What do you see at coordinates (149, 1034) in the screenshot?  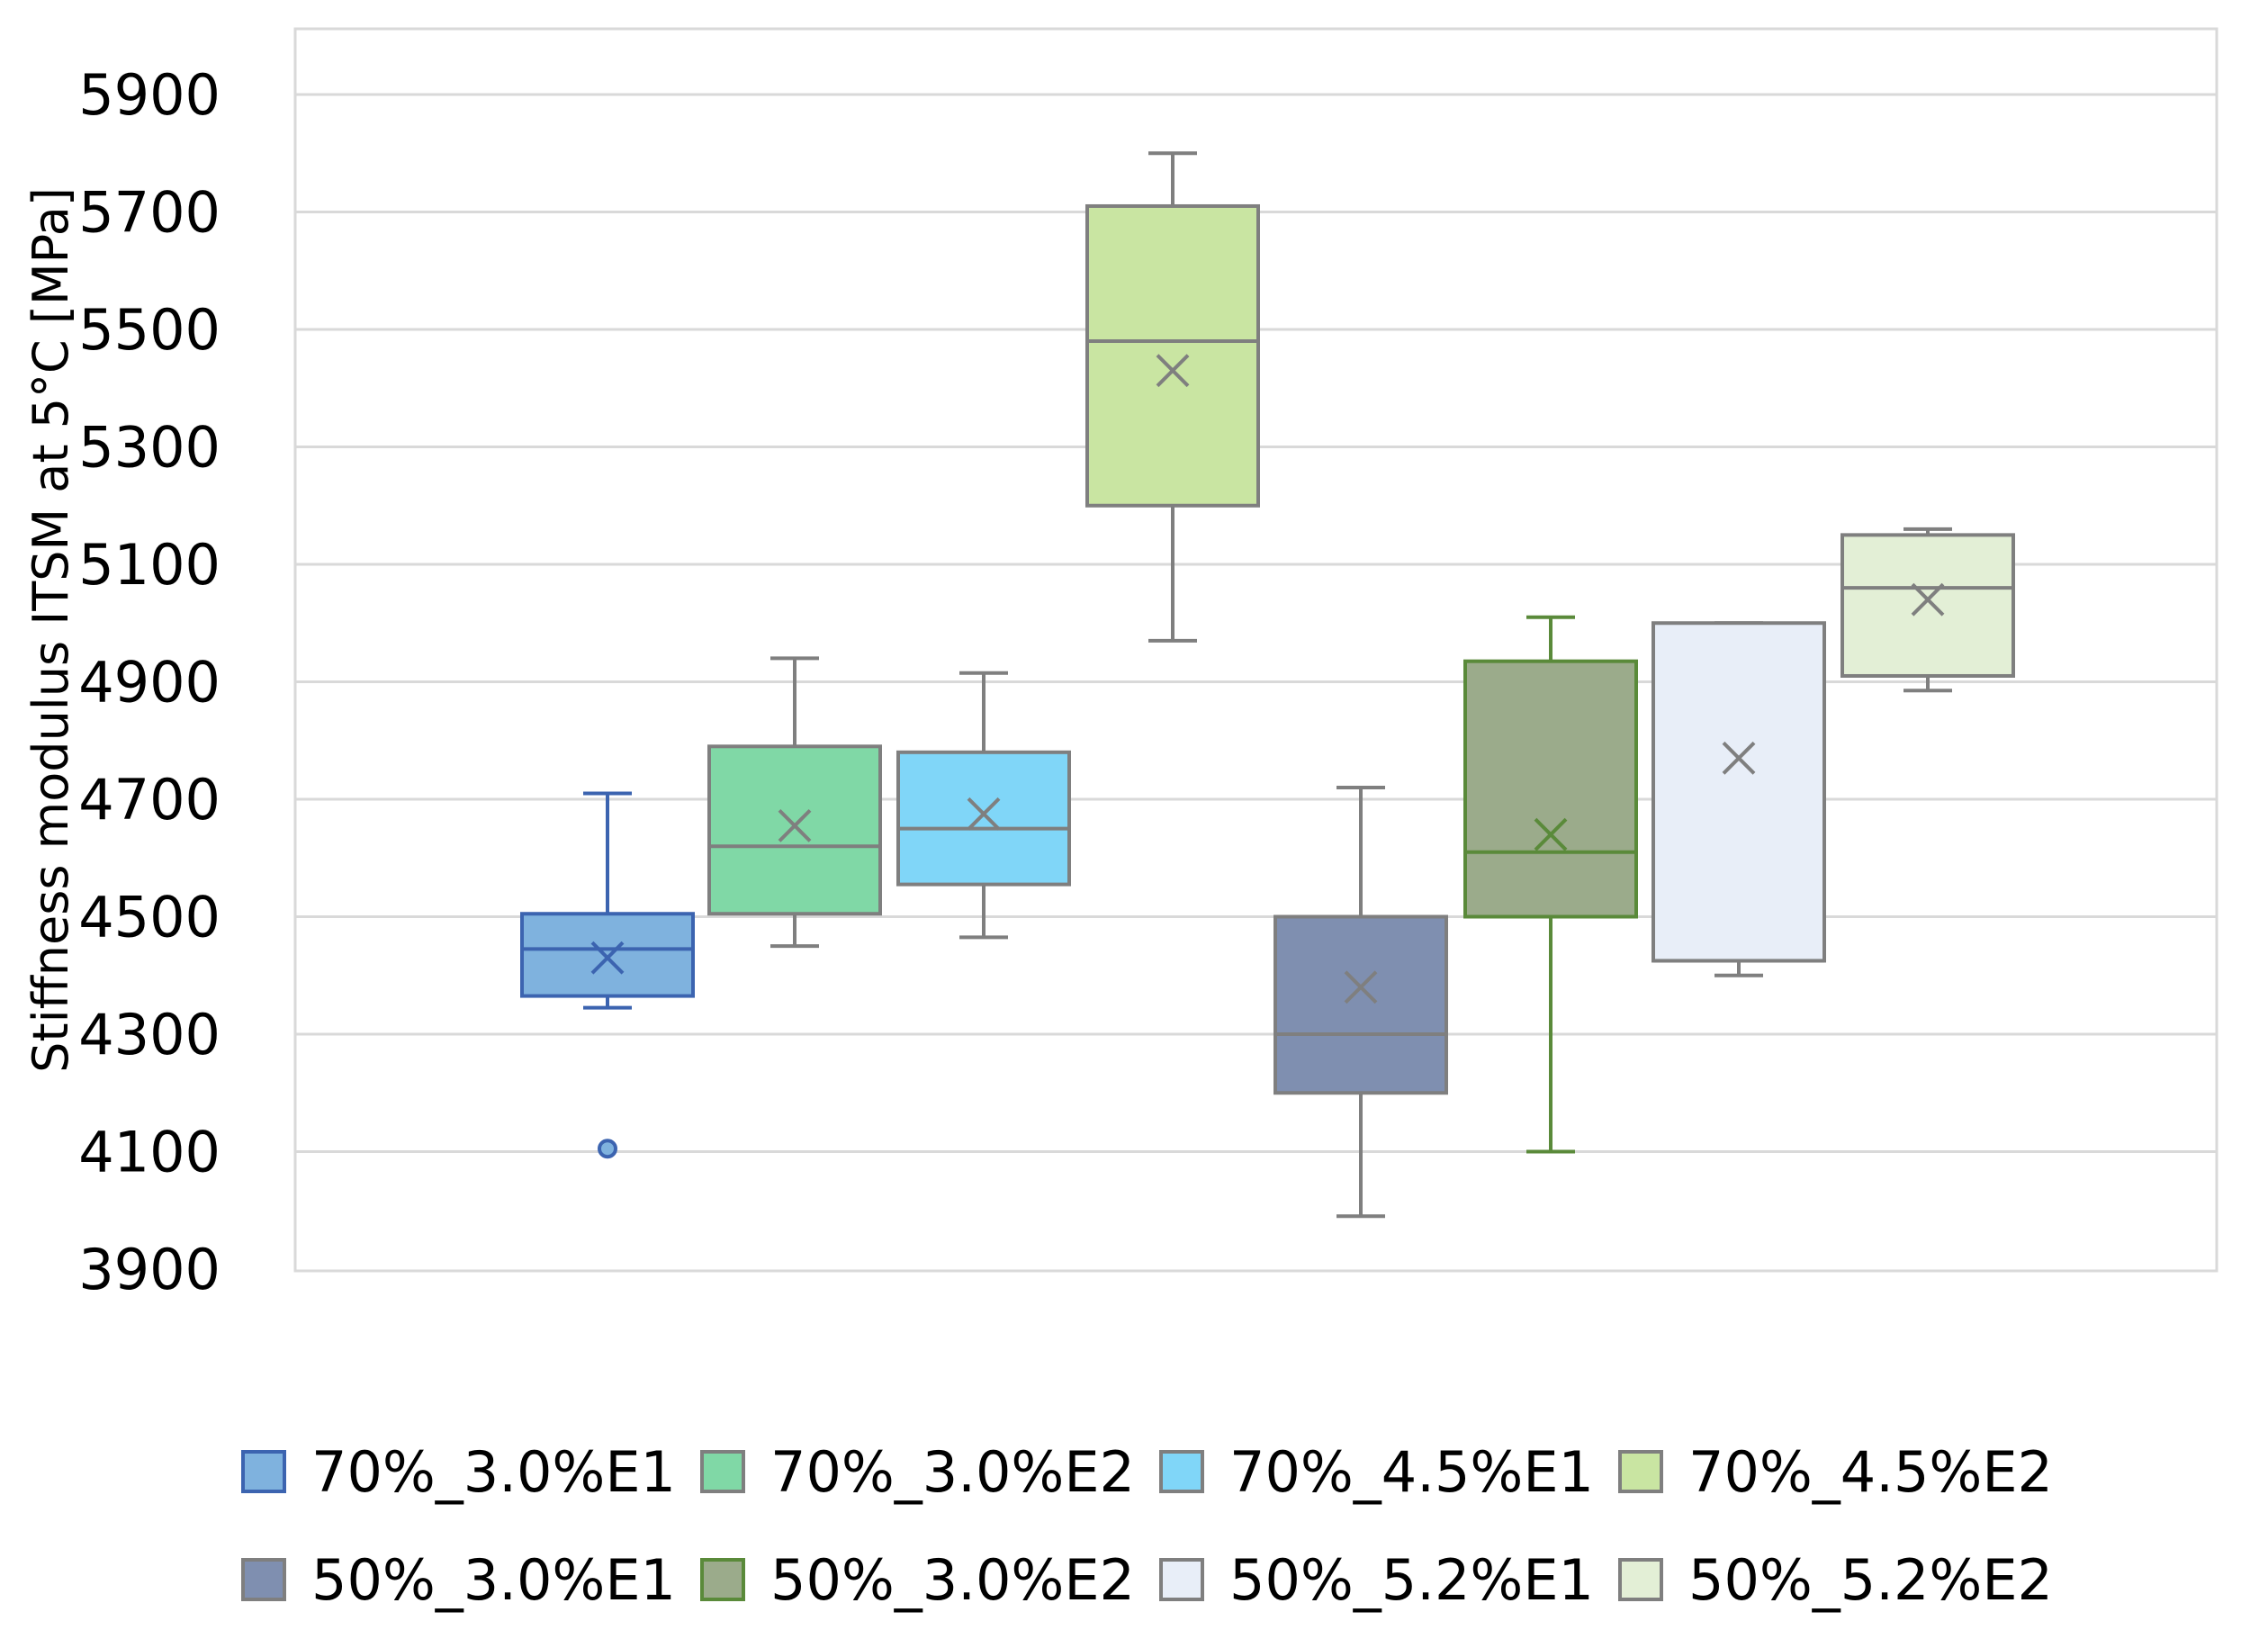 I see `y-tick-label: 4300` at bounding box center [149, 1034].